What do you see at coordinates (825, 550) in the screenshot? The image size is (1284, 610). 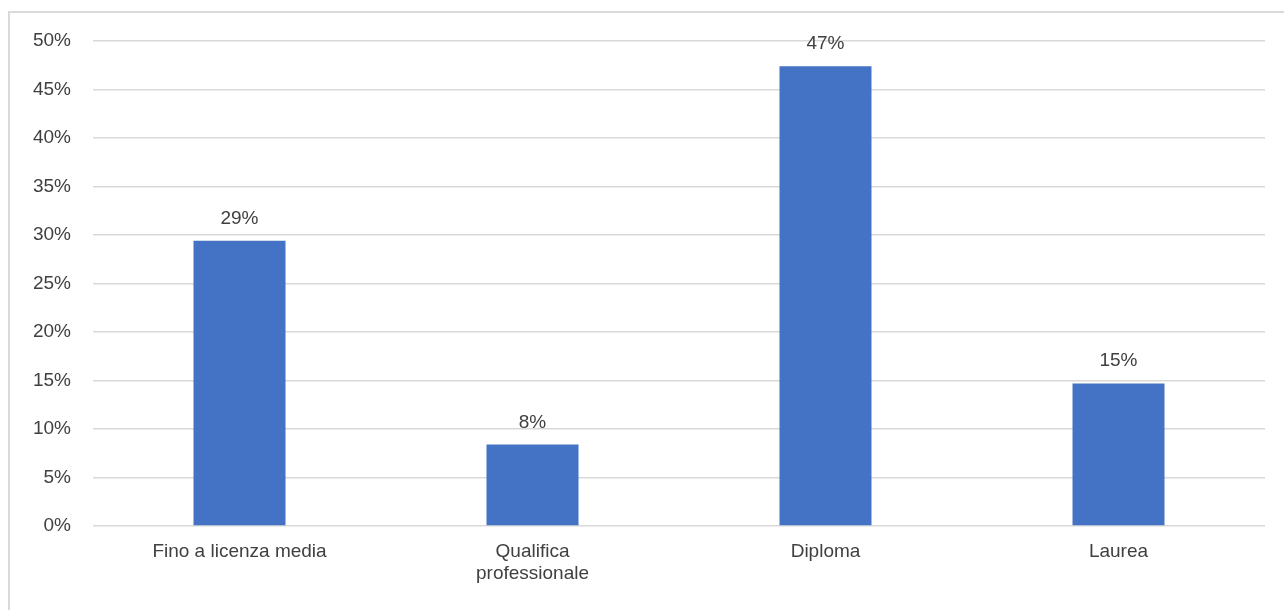 I see `x-tick-label: Diploma` at bounding box center [825, 550].